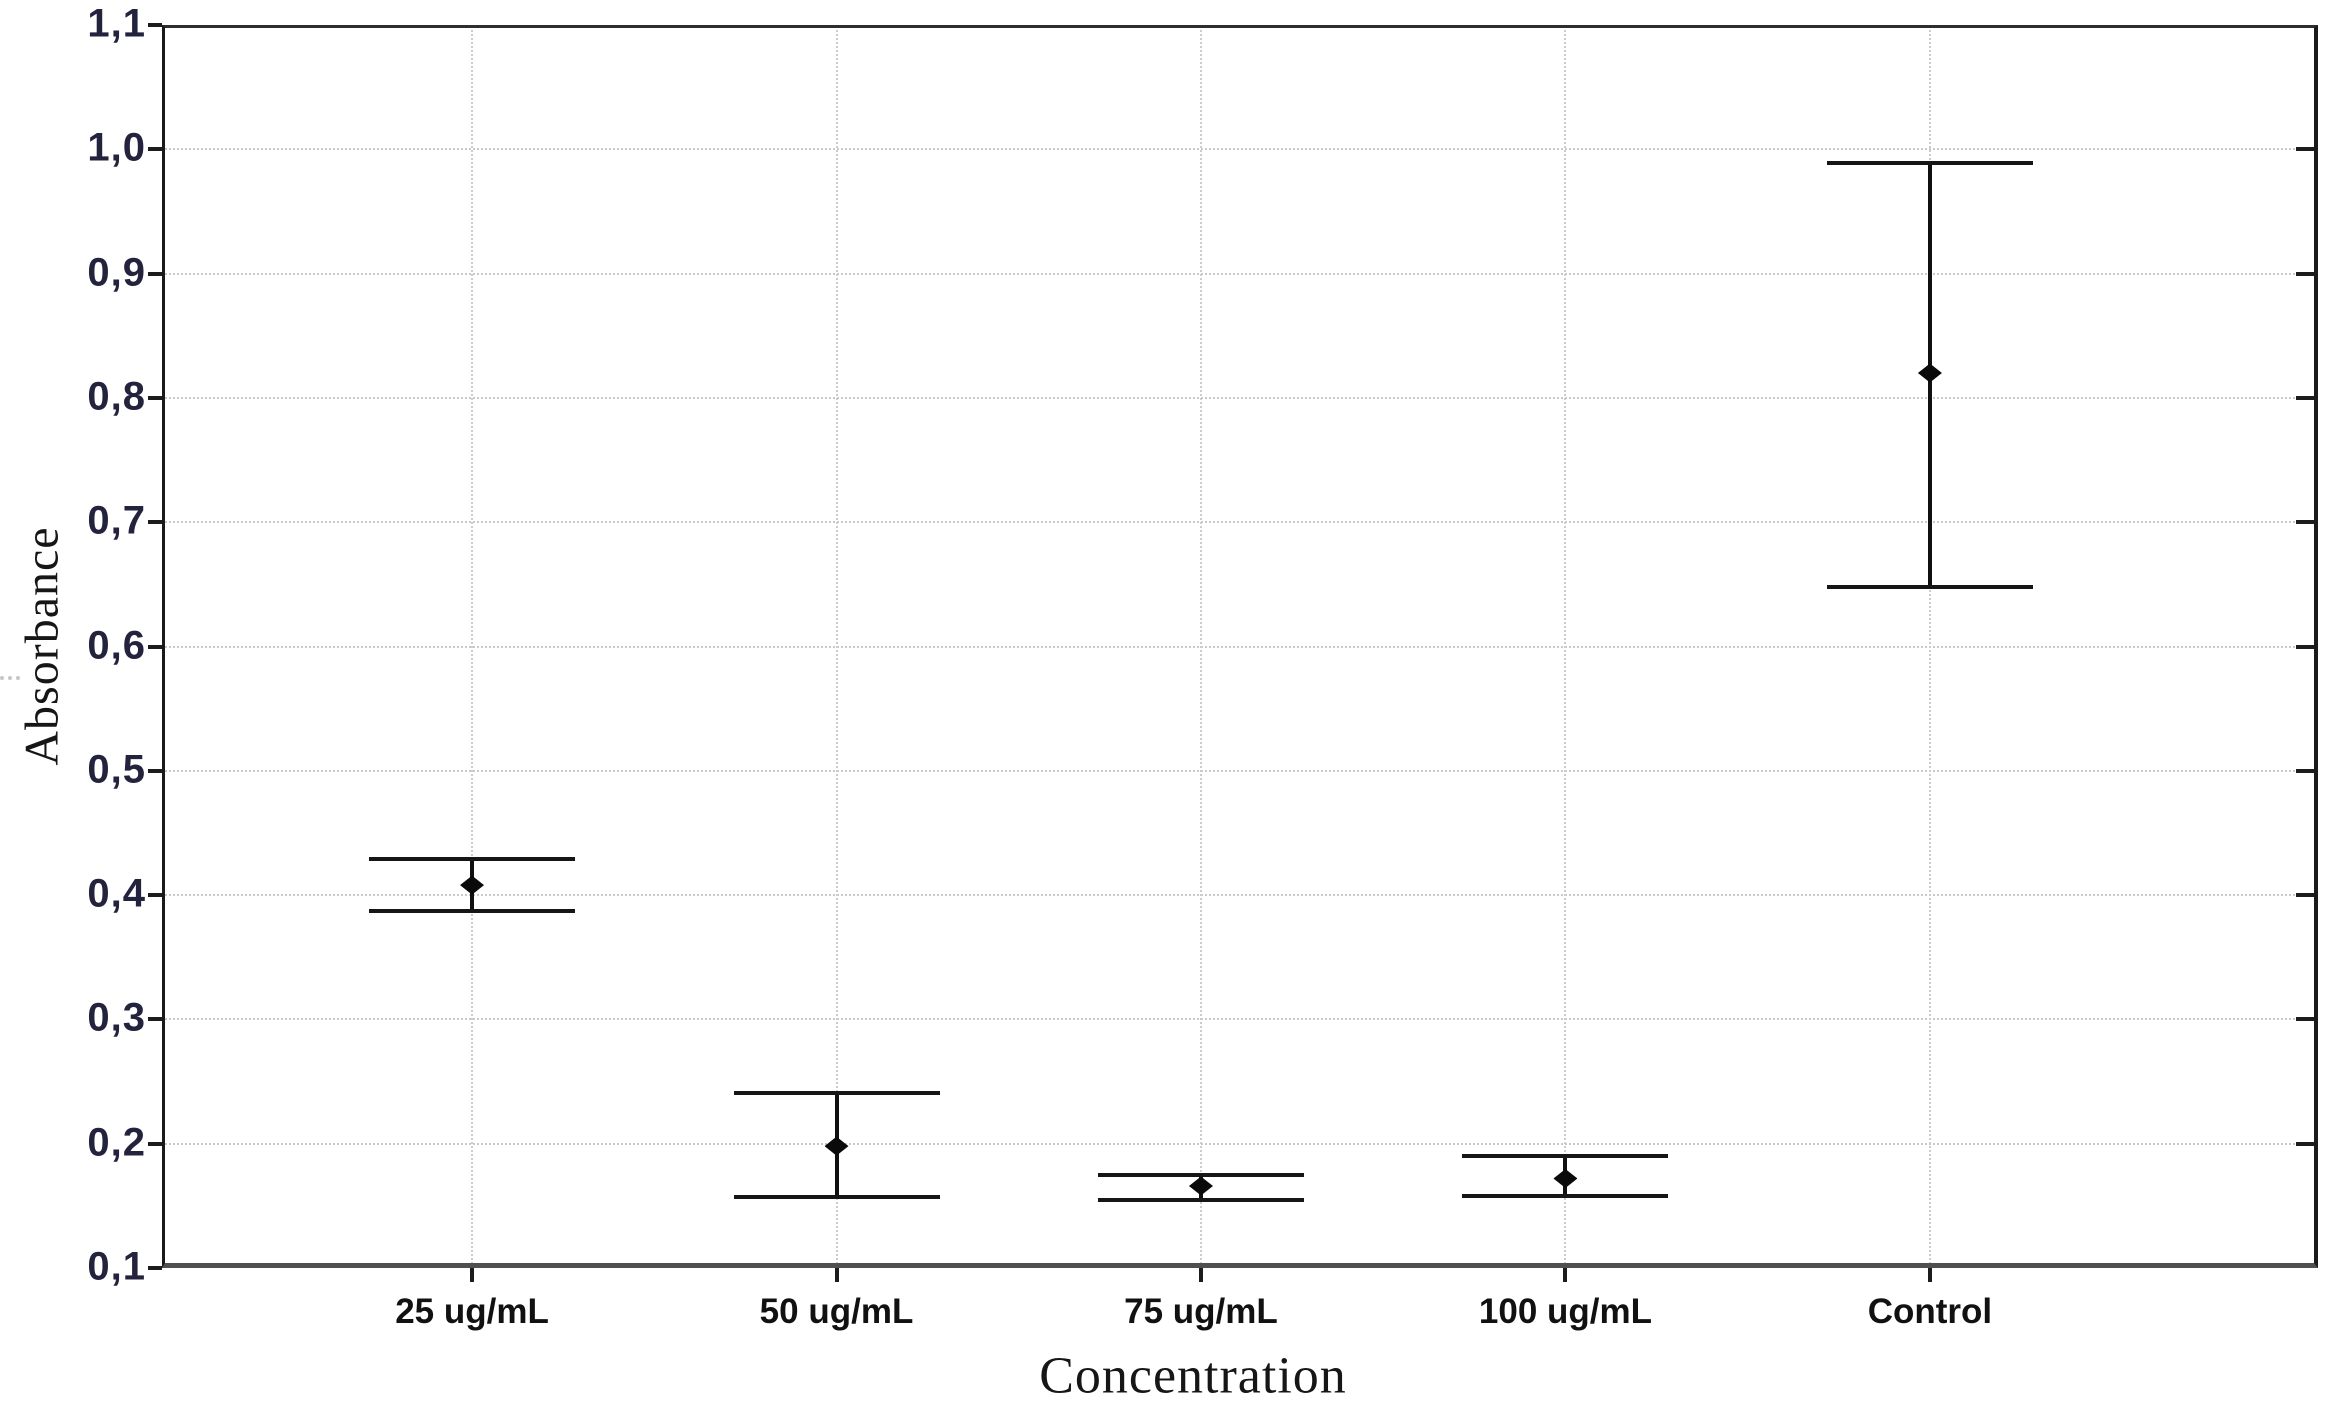  I want to click on x-category-label: 75 ug/mL, so click(1201, 1311).